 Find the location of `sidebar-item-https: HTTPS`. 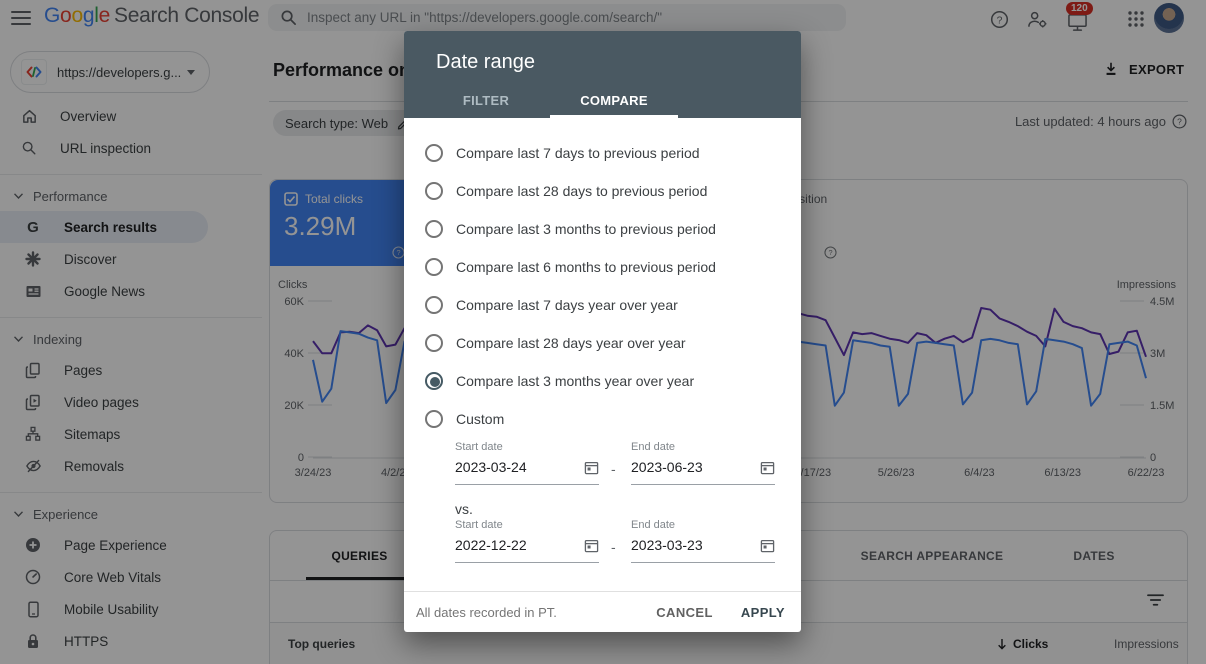

sidebar-item-https: HTTPS is located at coordinates (131, 641).